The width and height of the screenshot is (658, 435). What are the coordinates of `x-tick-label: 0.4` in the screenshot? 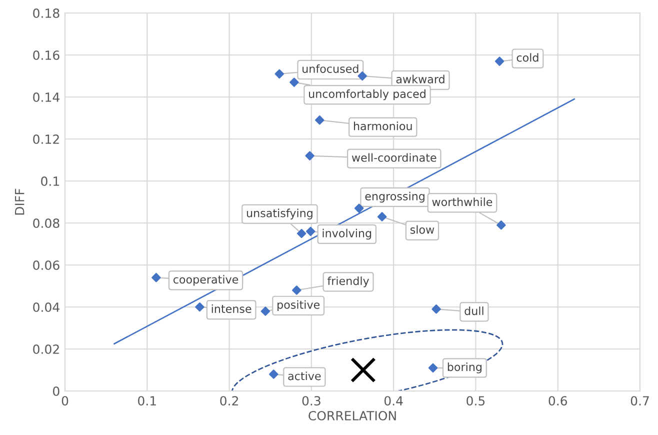 It's located at (393, 401).